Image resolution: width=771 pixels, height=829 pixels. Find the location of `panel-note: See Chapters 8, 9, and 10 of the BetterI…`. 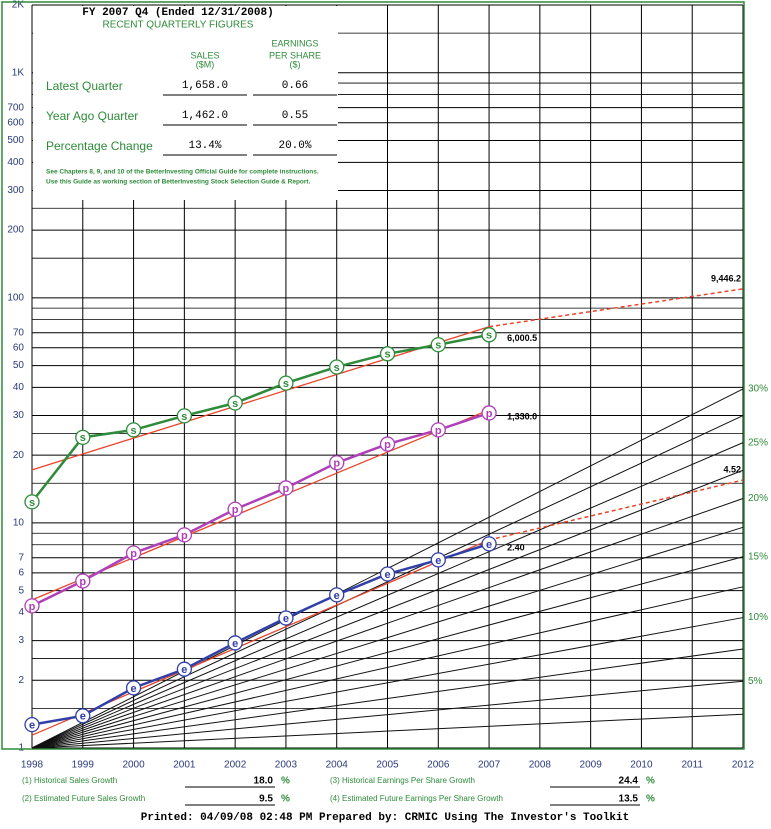

panel-note: See Chapters 8, 9, and 10 of the BetterI… is located at coordinates (182, 172).